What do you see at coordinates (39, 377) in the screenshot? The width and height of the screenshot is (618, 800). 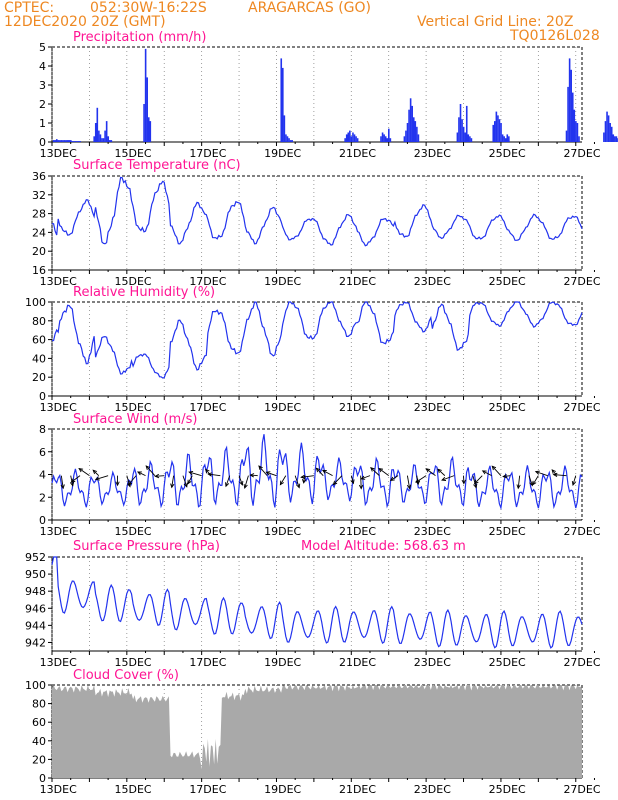 I see `y-tick-label: 20` at bounding box center [39, 377].